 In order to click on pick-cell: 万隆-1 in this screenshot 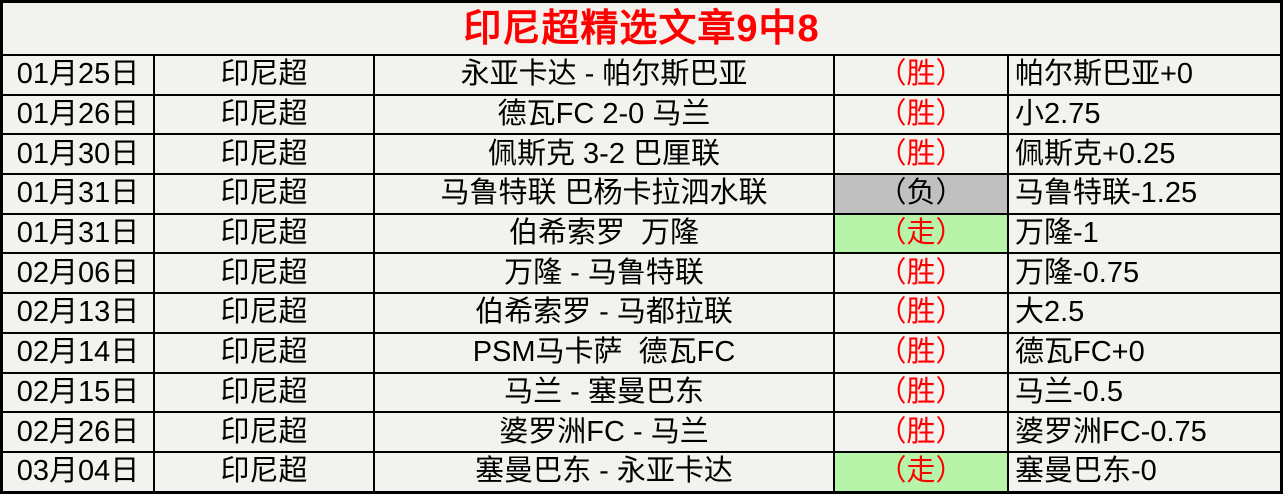, I will do `click(1057, 233)`.